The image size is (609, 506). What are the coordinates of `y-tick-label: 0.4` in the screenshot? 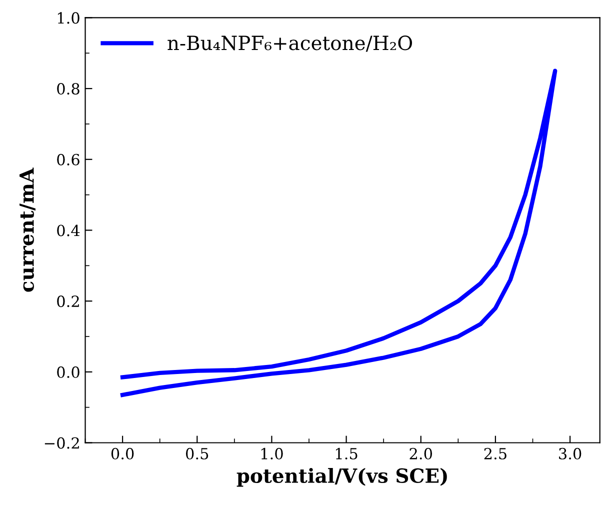 It's located at (68, 230).